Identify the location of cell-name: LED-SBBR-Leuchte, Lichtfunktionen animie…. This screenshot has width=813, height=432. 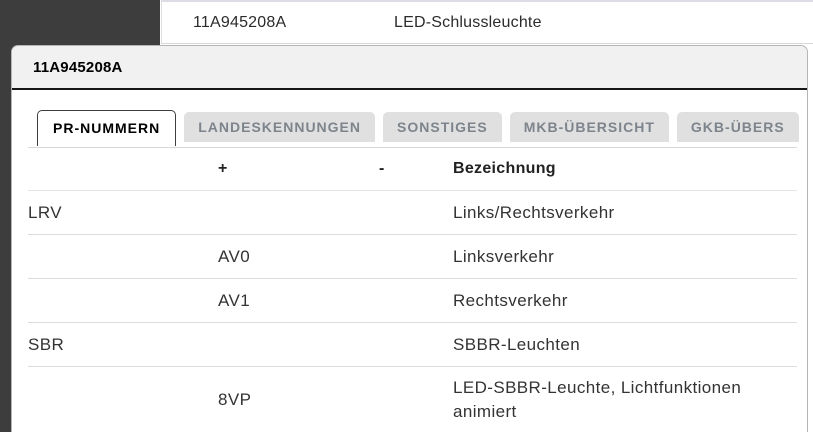
(597, 399).